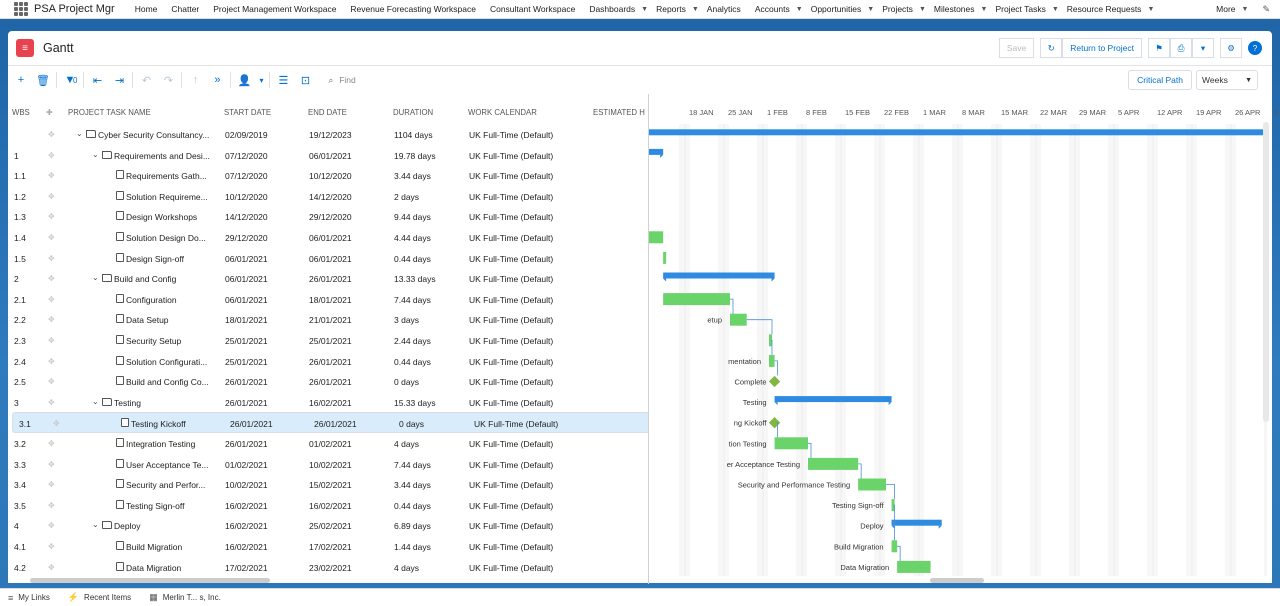  What do you see at coordinates (413, 112) in the screenshot?
I see `column-header-duration: Duration` at bounding box center [413, 112].